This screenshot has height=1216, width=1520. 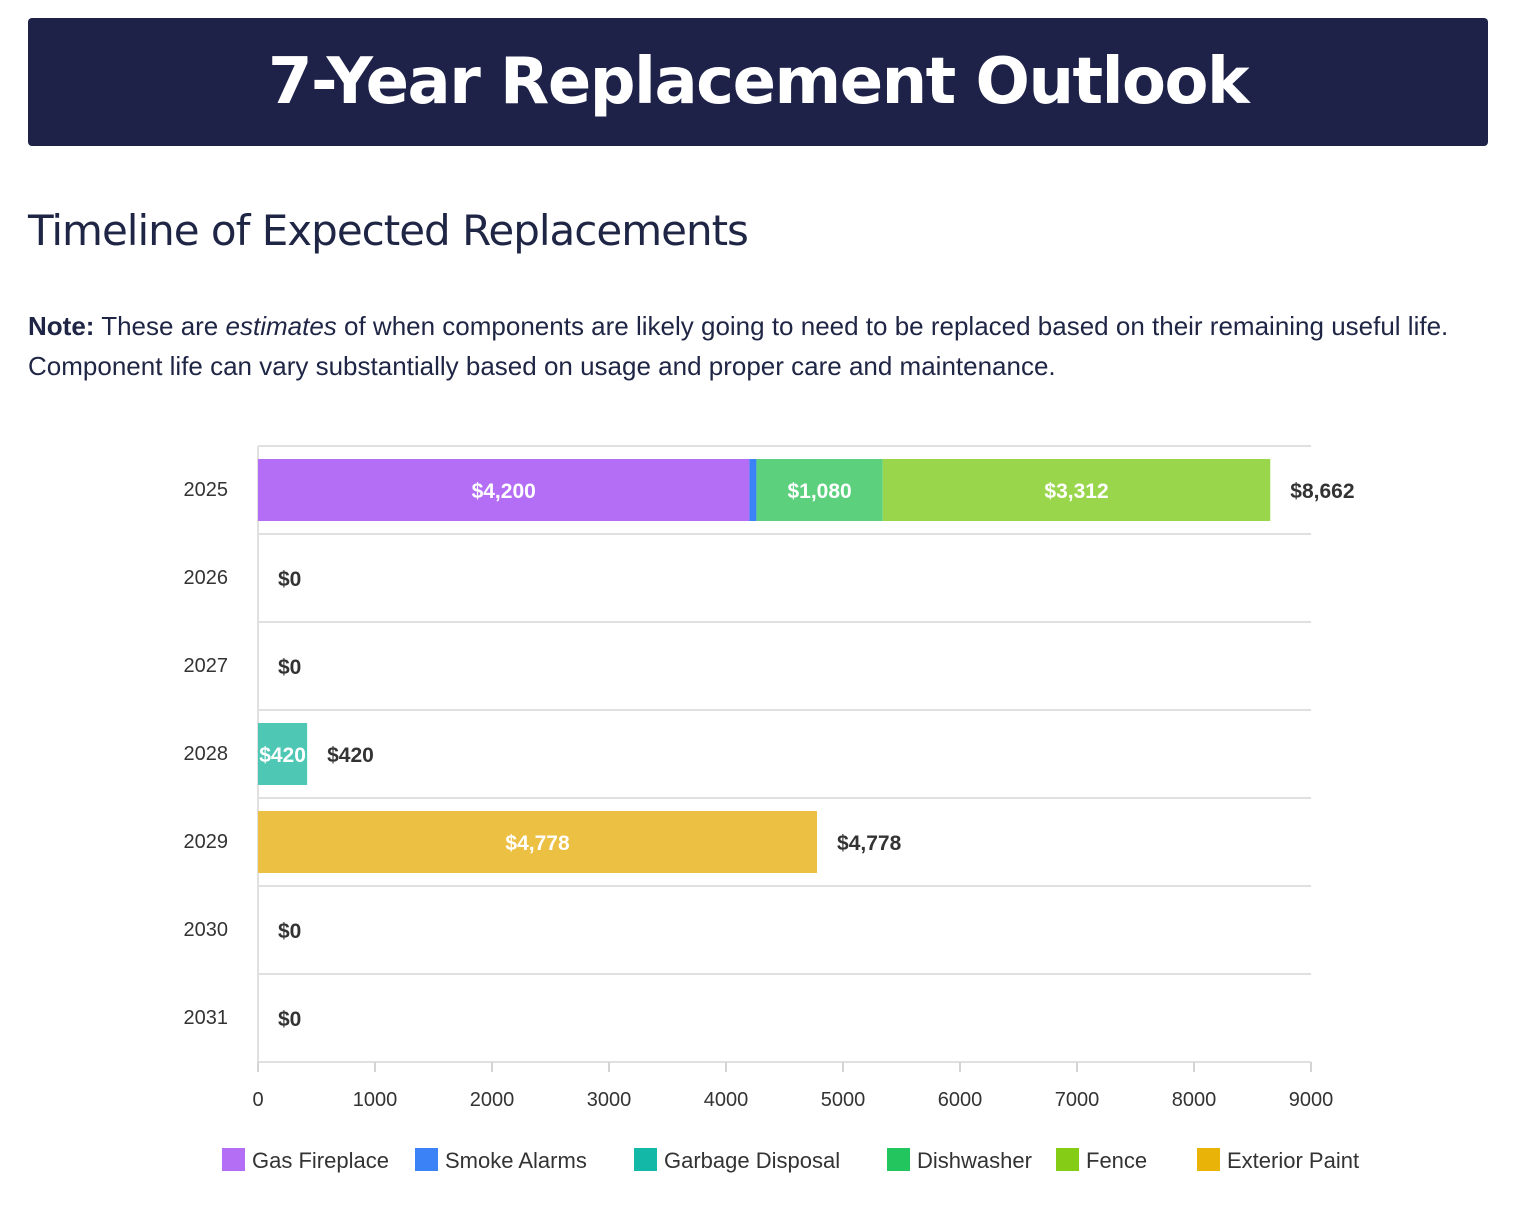 What do you see at coordinates (350, 755) in the screenshot?
I see `bar-total-label: $420` at bounding box center [350, 755].